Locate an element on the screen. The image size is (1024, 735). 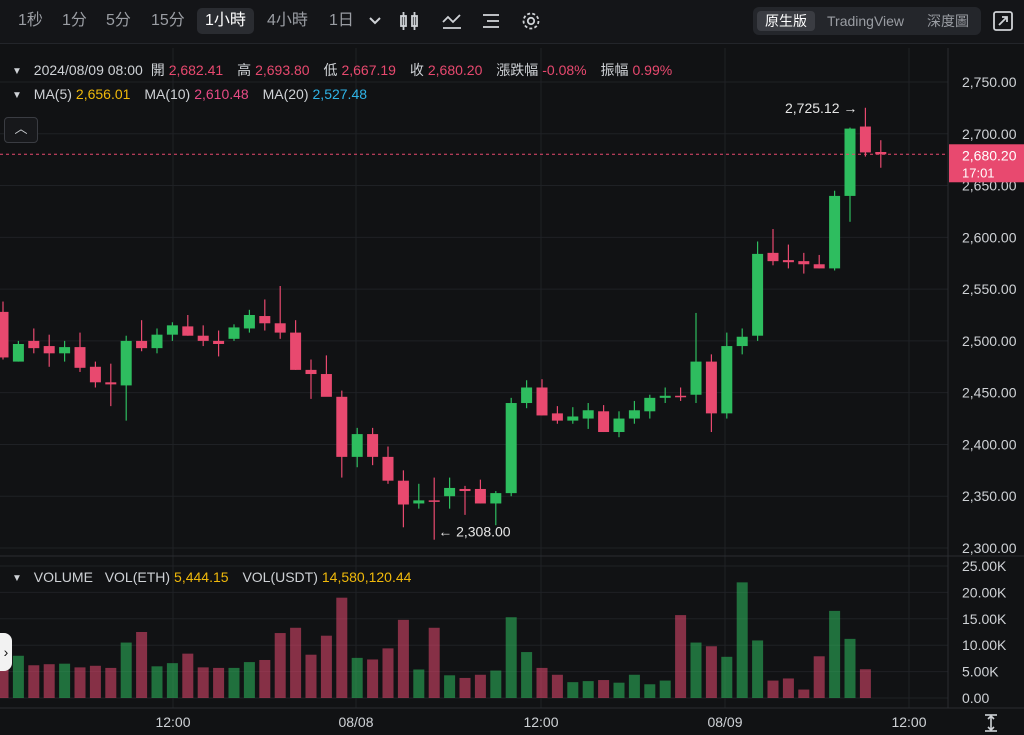
low-label: 低 is located at coordinates (330, 70).